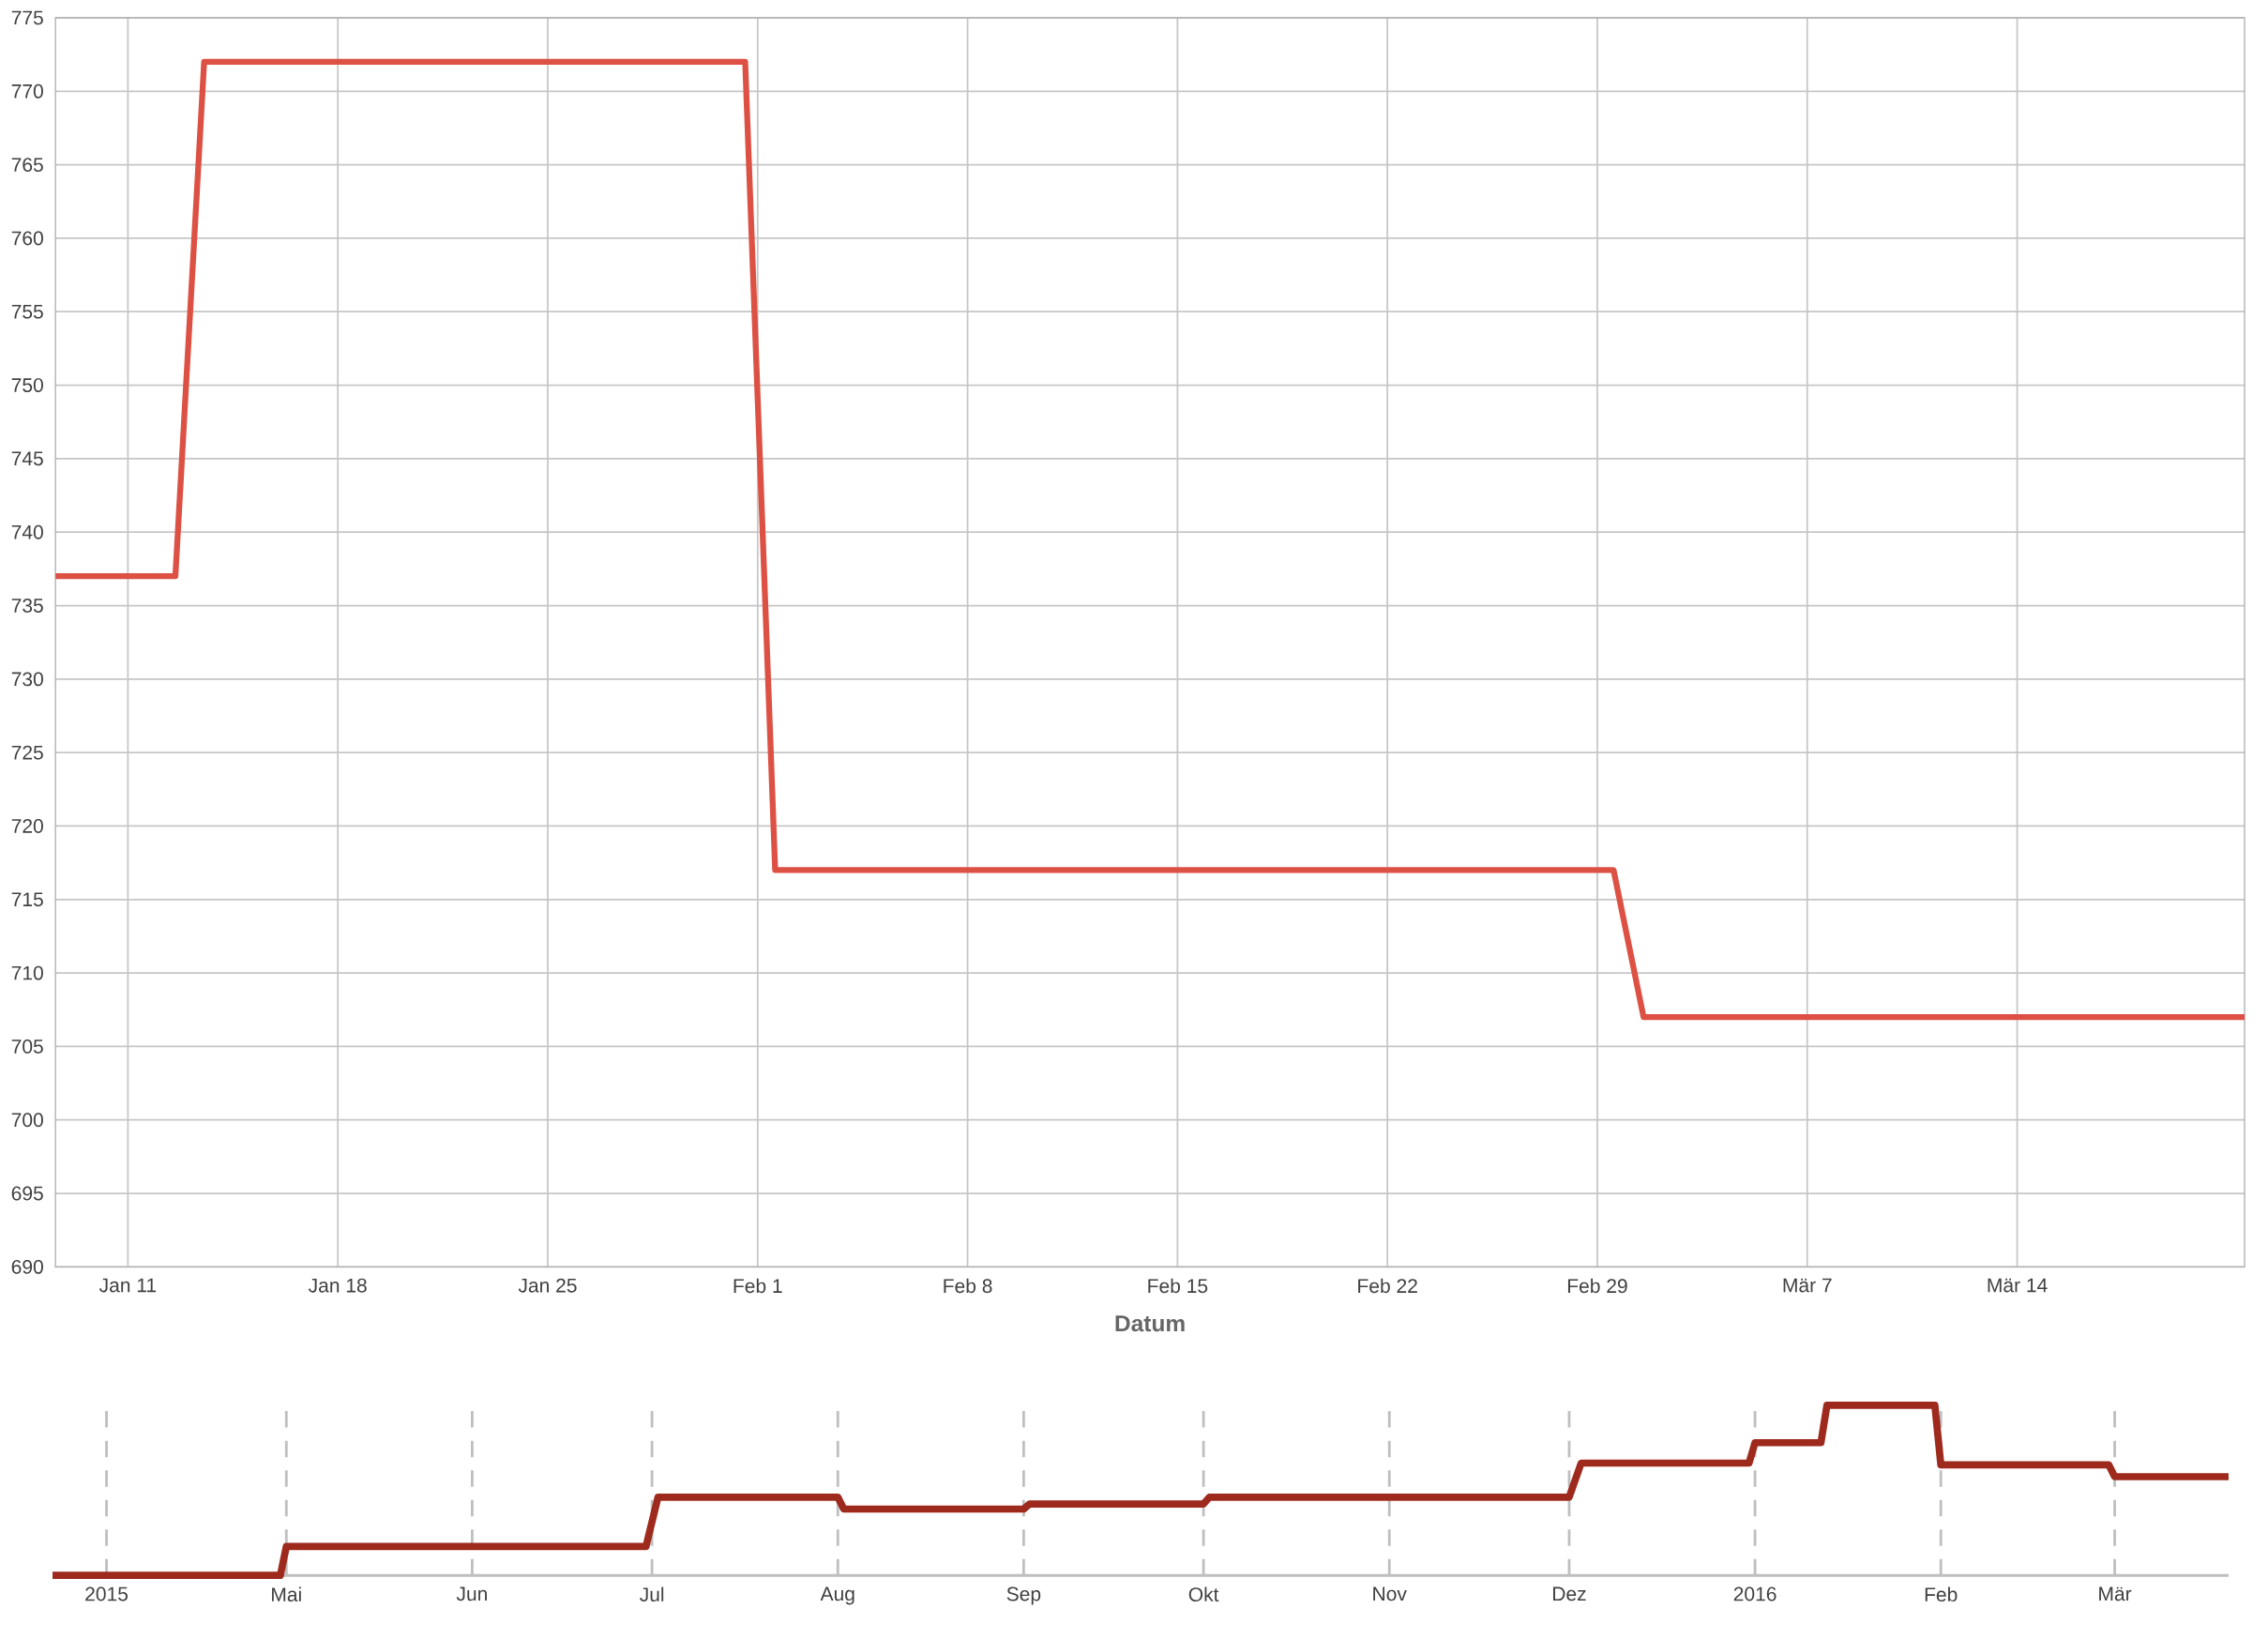 Image resolution: width=2268 pixels, height=1639 pixels. Describe the element at coordinates (2115, 1593) in the screenshot. I see `x-tick-label: Mär` at that location.